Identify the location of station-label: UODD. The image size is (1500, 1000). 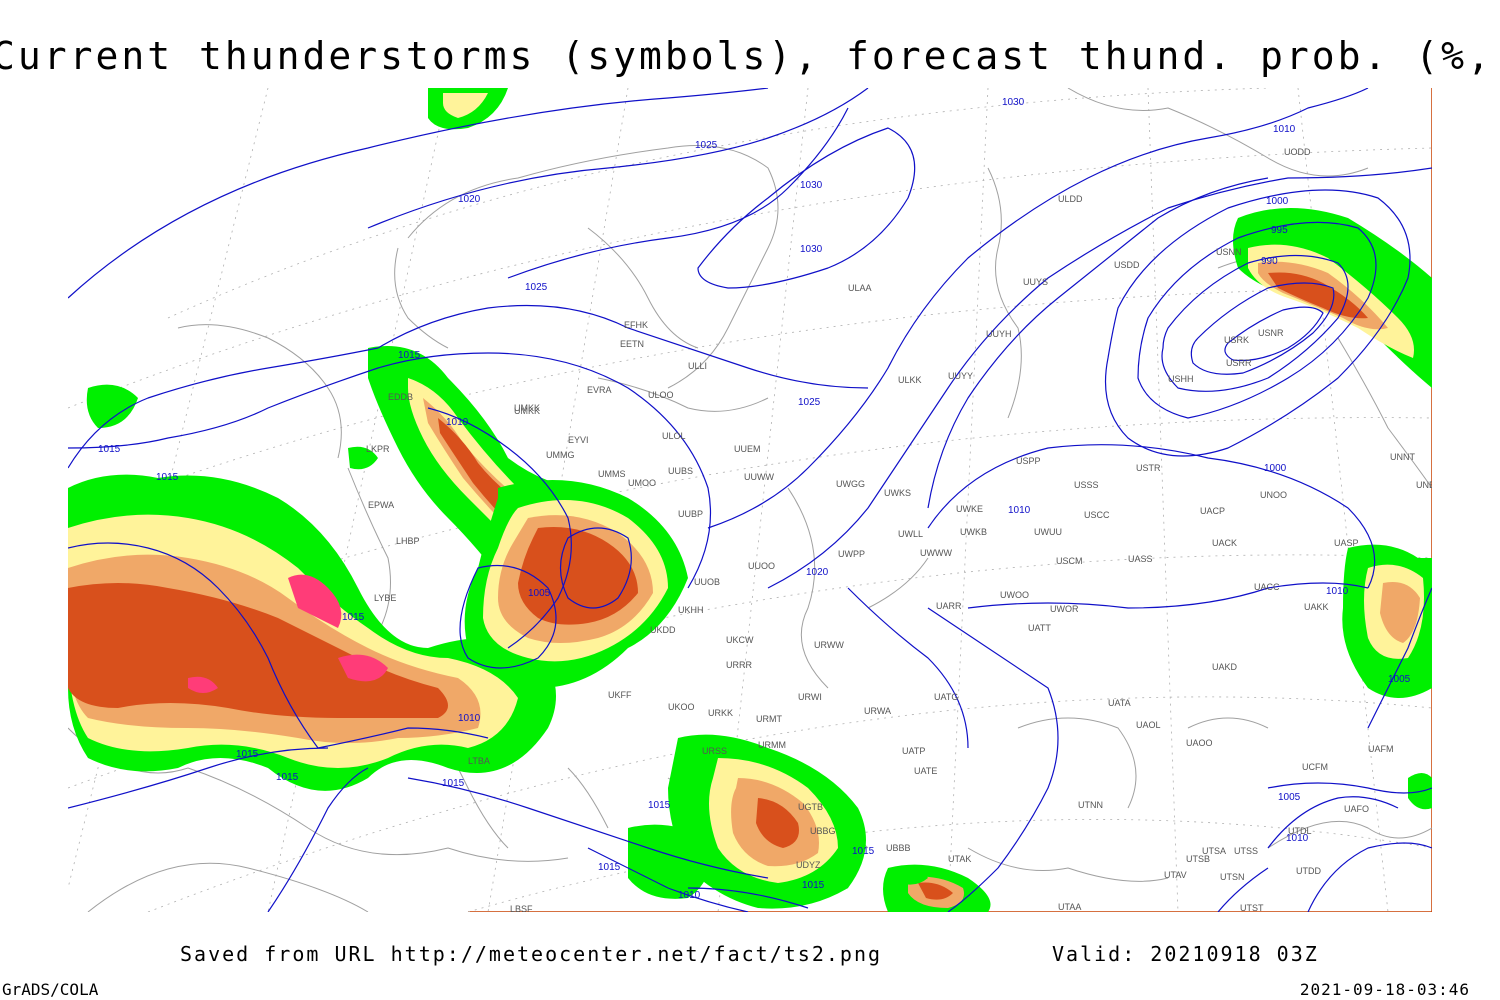
(1297, 152).